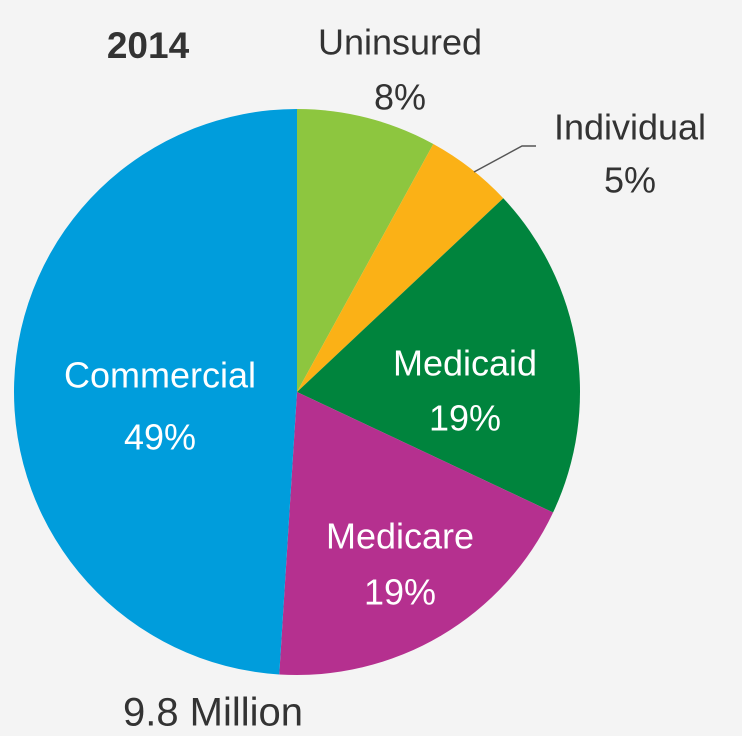 The image size is (742, 736). What do you see at coordinates (465, 363) in the screenshot?
I see `slice-label: Medicaid` at bounding box center [465, 363].